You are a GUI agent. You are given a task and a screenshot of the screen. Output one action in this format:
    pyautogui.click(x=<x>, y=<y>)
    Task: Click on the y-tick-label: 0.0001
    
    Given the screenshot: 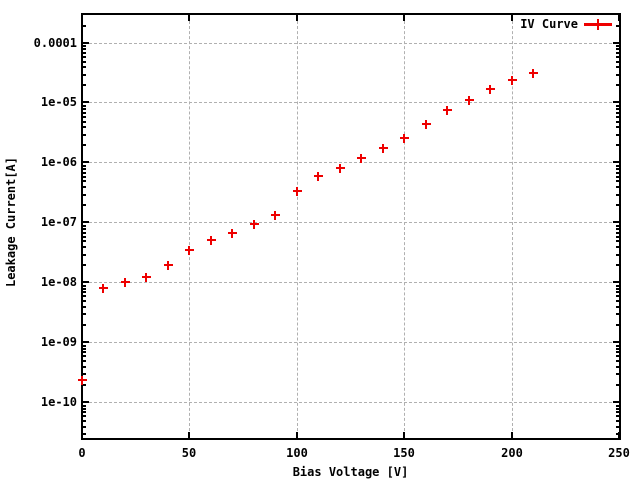 What is the action you would take?
    pyautogui.click(x=55, y=43)
    